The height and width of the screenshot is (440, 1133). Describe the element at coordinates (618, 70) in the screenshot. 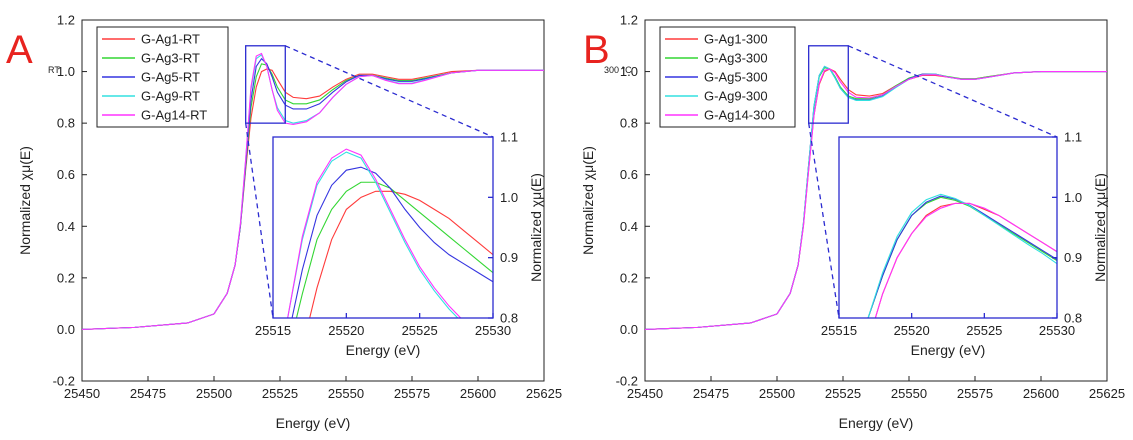

I see `panel-condition-label: 300 °C` at that location.